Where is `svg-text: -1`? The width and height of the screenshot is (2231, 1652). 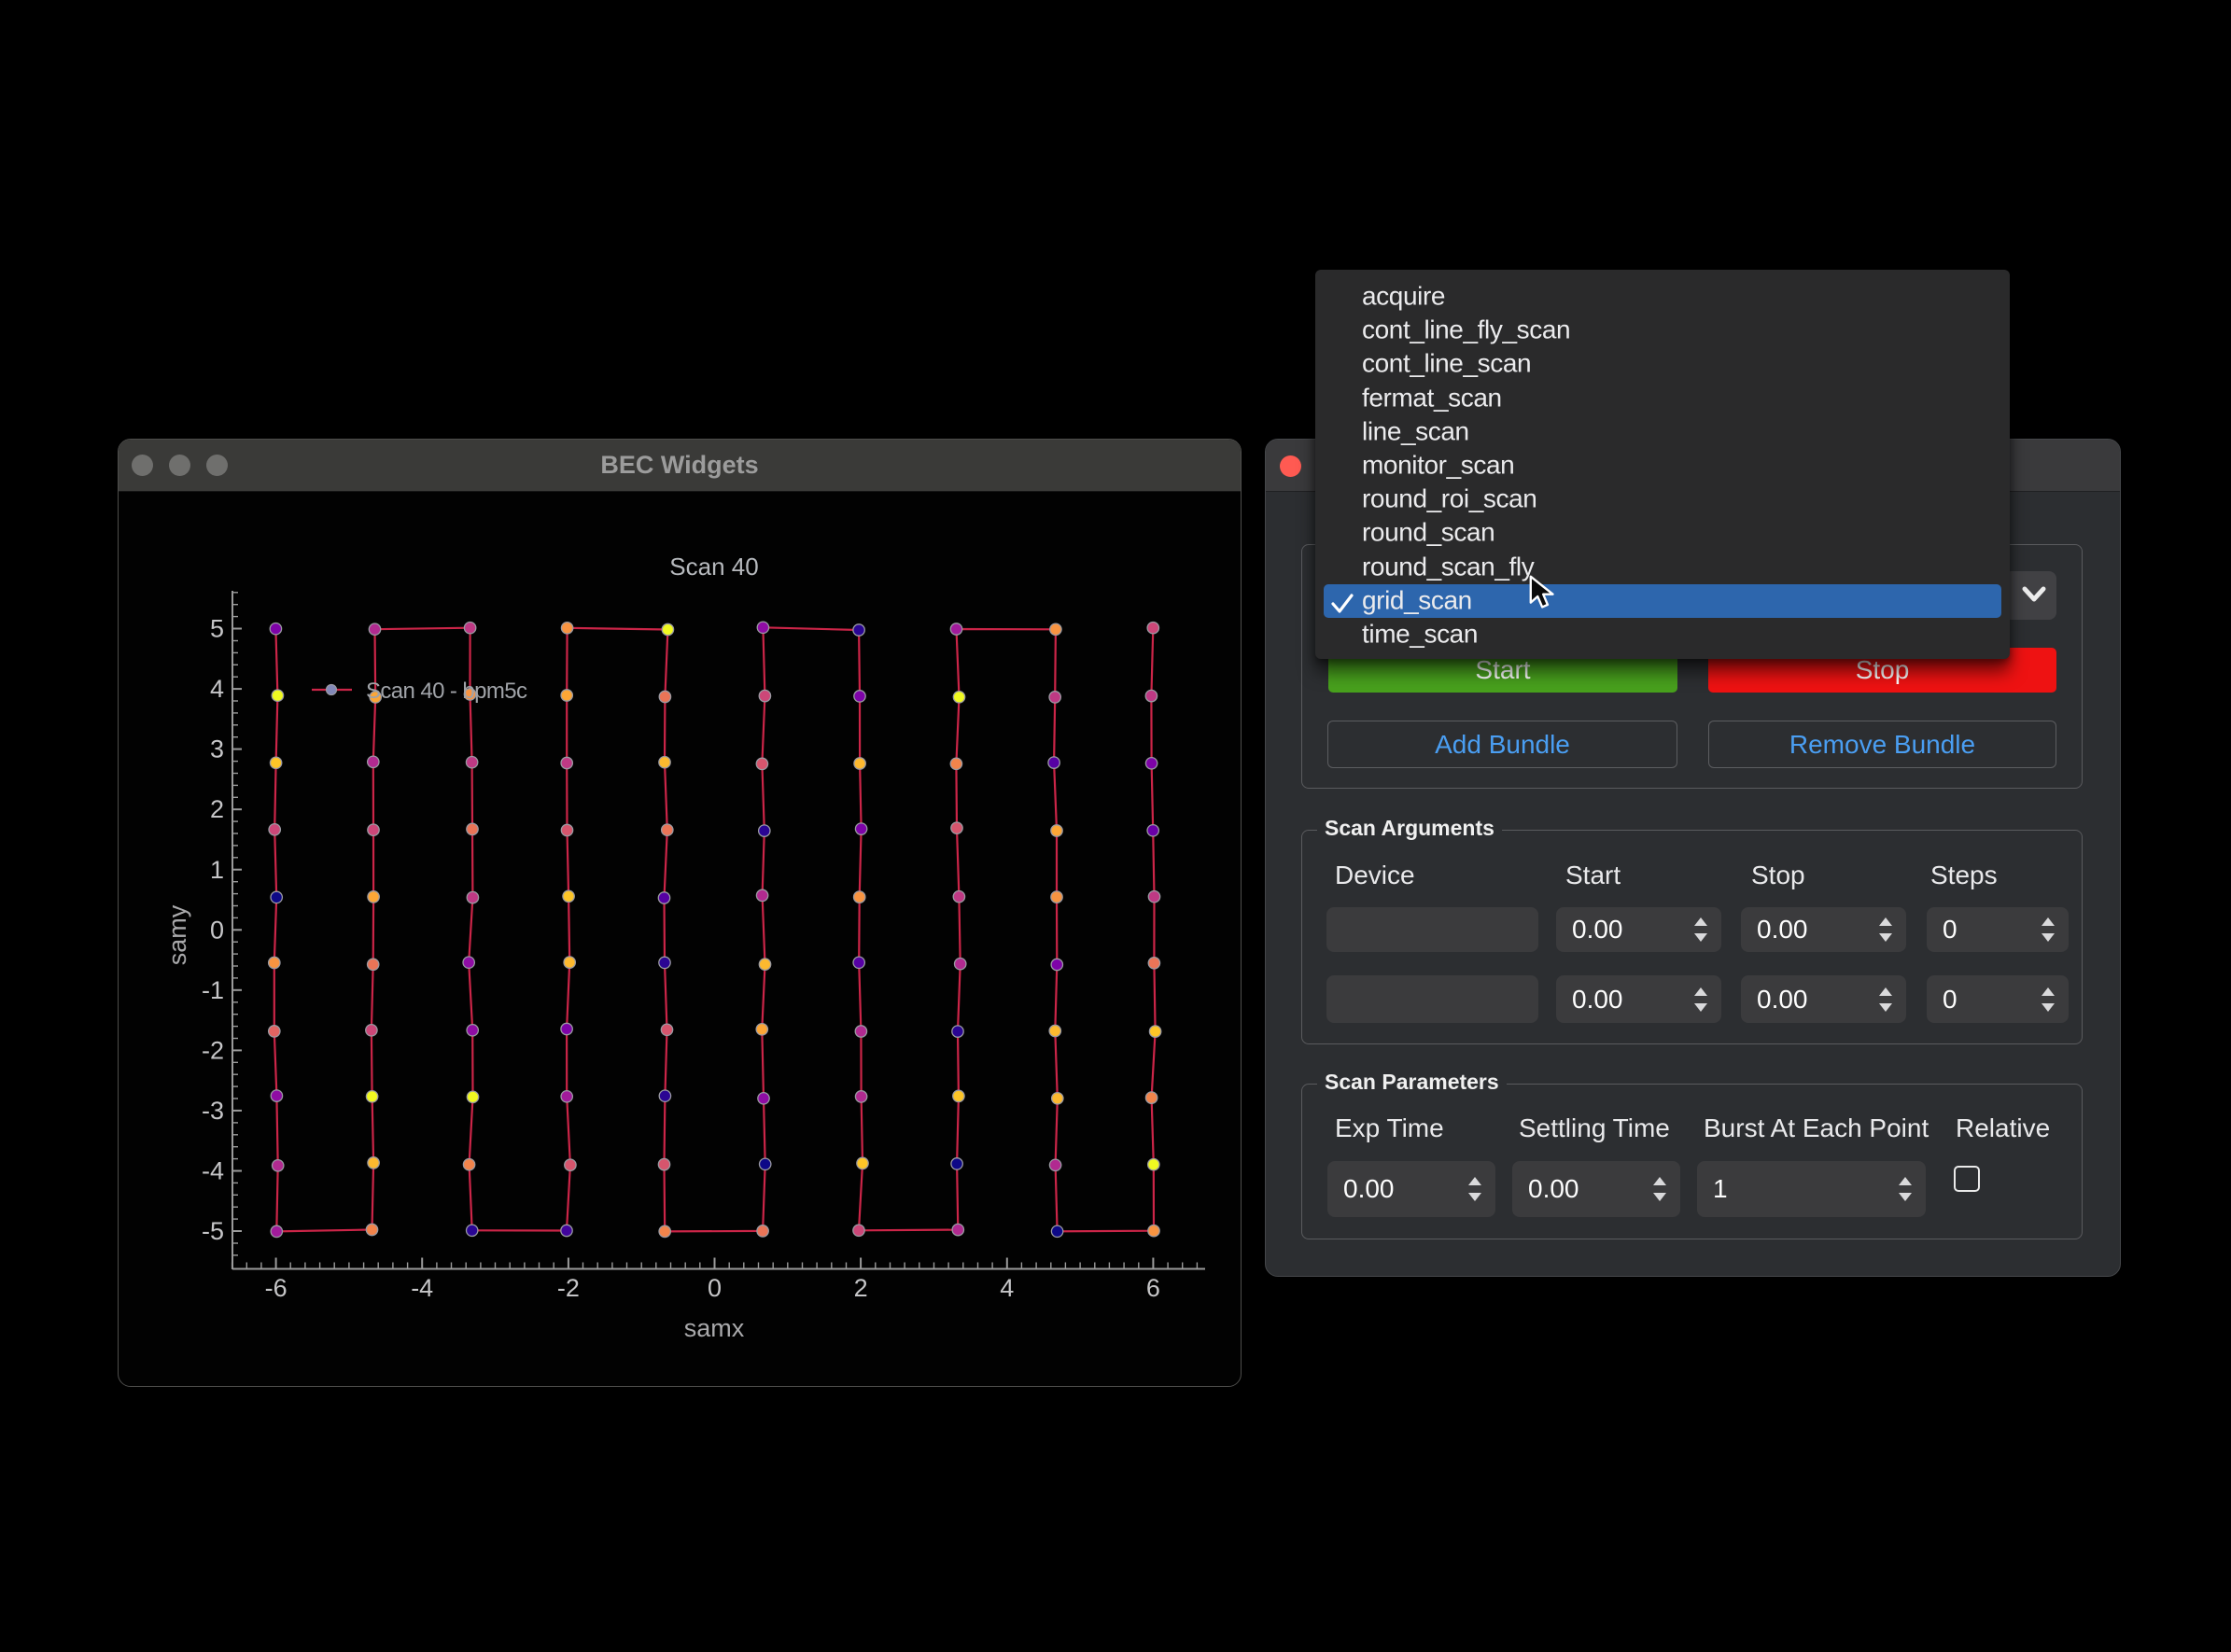
svg-text: -1 is located at coordinates (213, 990).